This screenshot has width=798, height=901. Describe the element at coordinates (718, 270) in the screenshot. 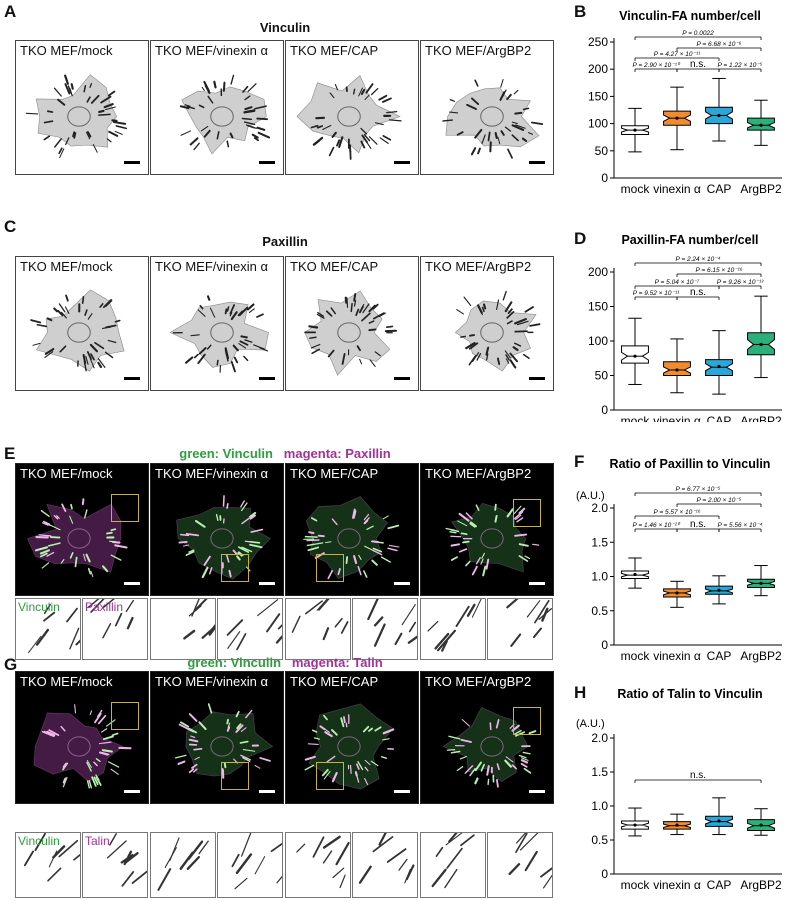

I see `significance-label: P = 6.15 × 10⁻¹⁶` at that location.